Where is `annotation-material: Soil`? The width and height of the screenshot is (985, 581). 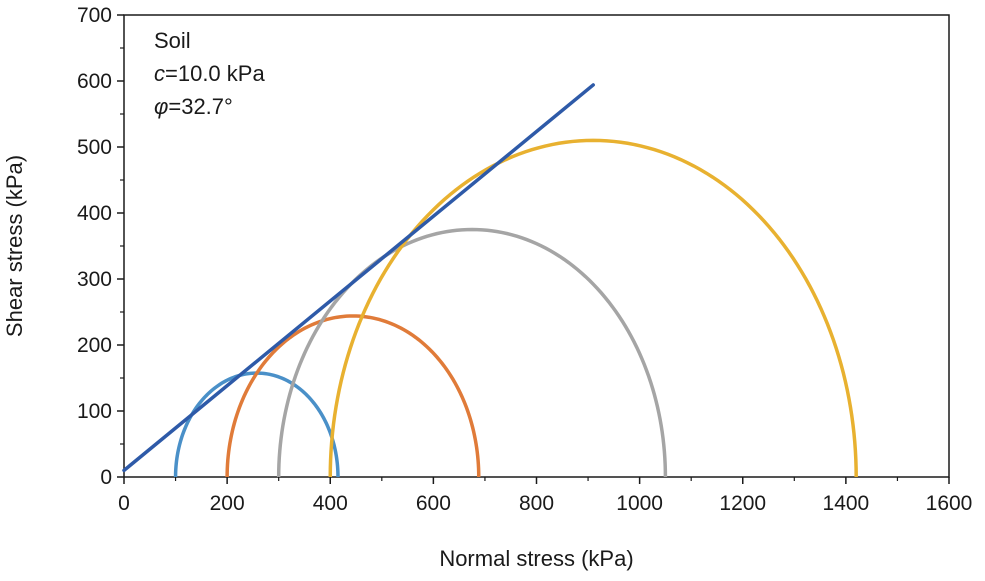 annotation-material: Soil is located at coordinates (172, 40).